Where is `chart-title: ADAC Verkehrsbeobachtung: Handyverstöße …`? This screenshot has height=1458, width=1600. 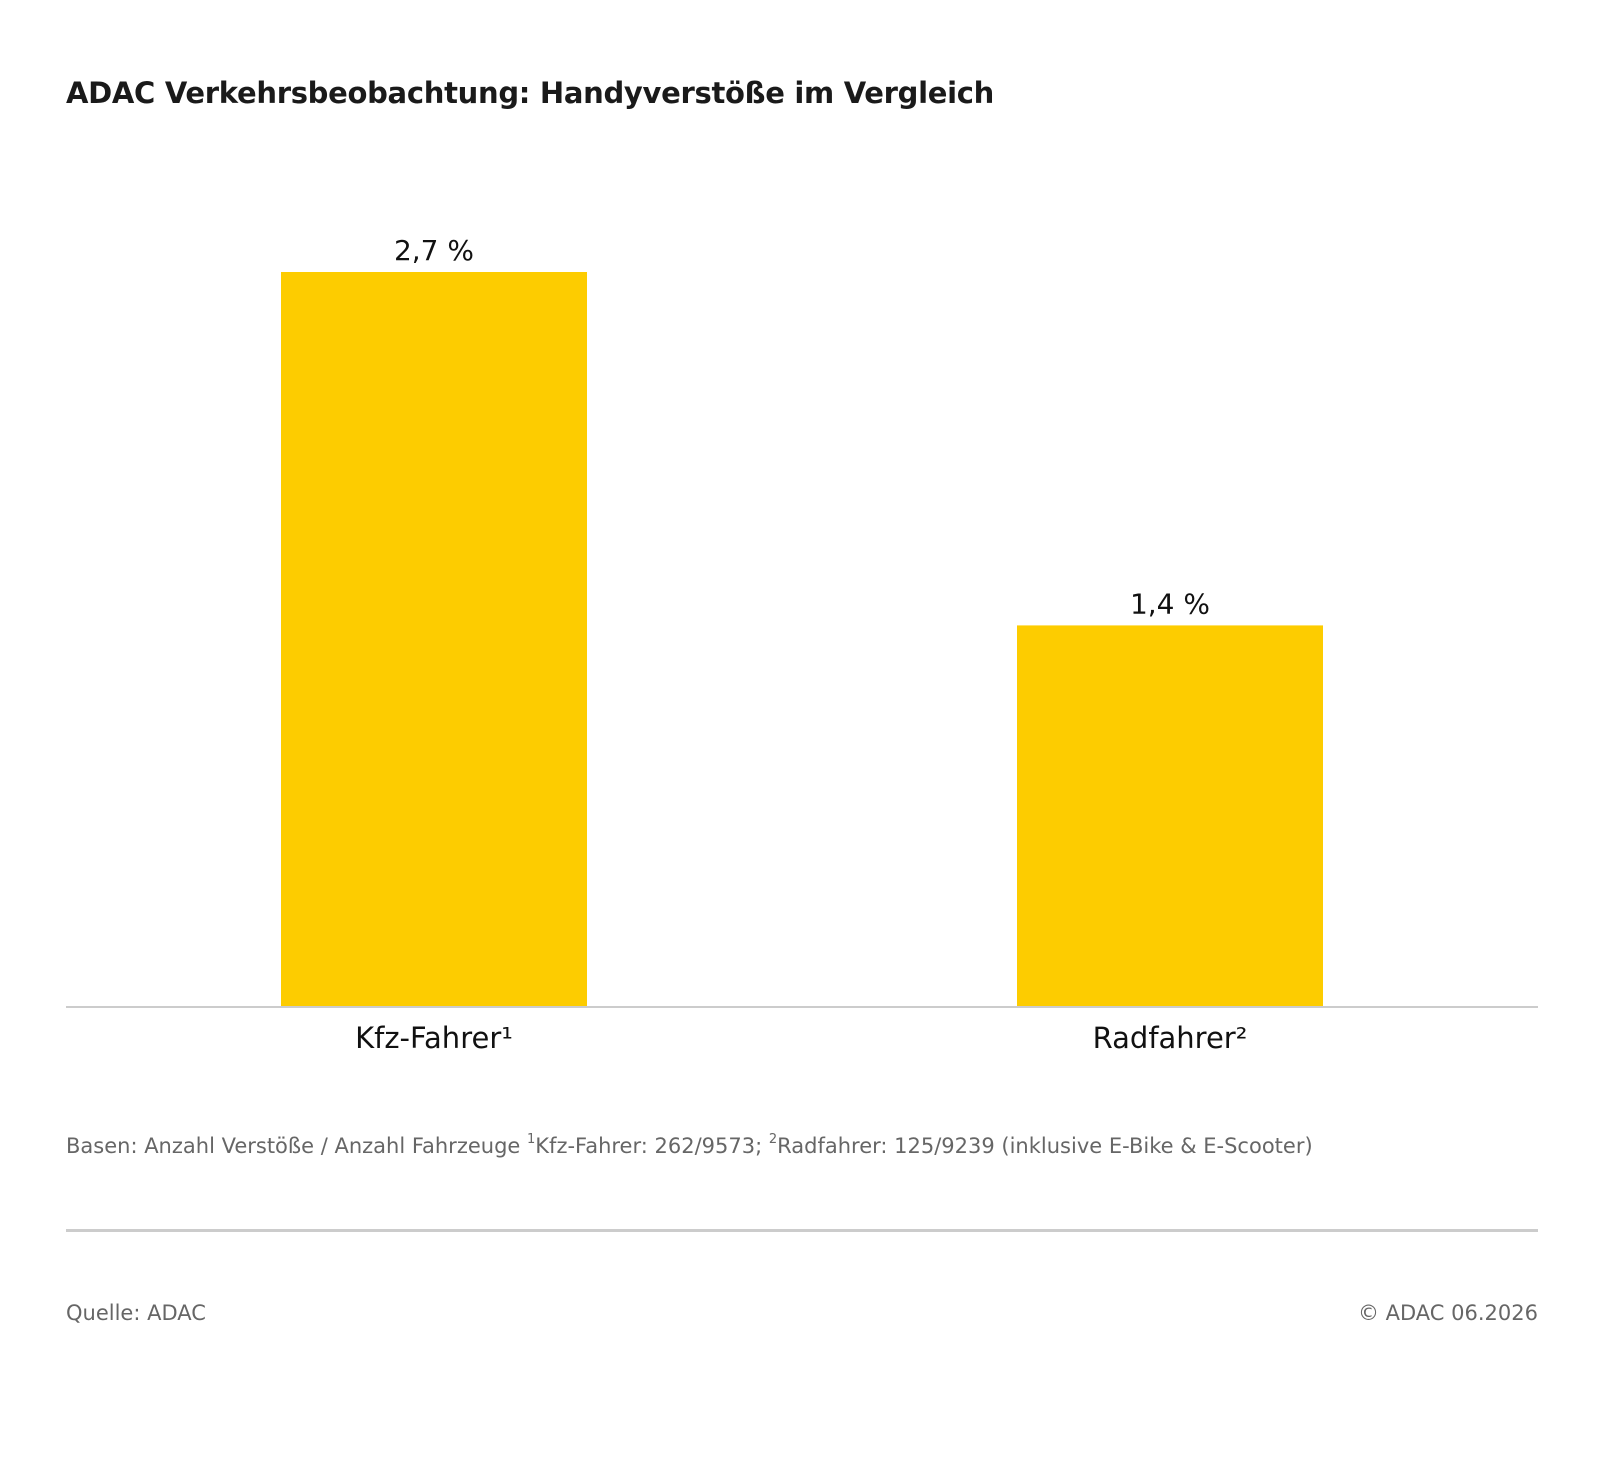 chart-title: ADAC Verkehrsbeobachtung: Handyverstöße … is located at coordinates (530, 93).